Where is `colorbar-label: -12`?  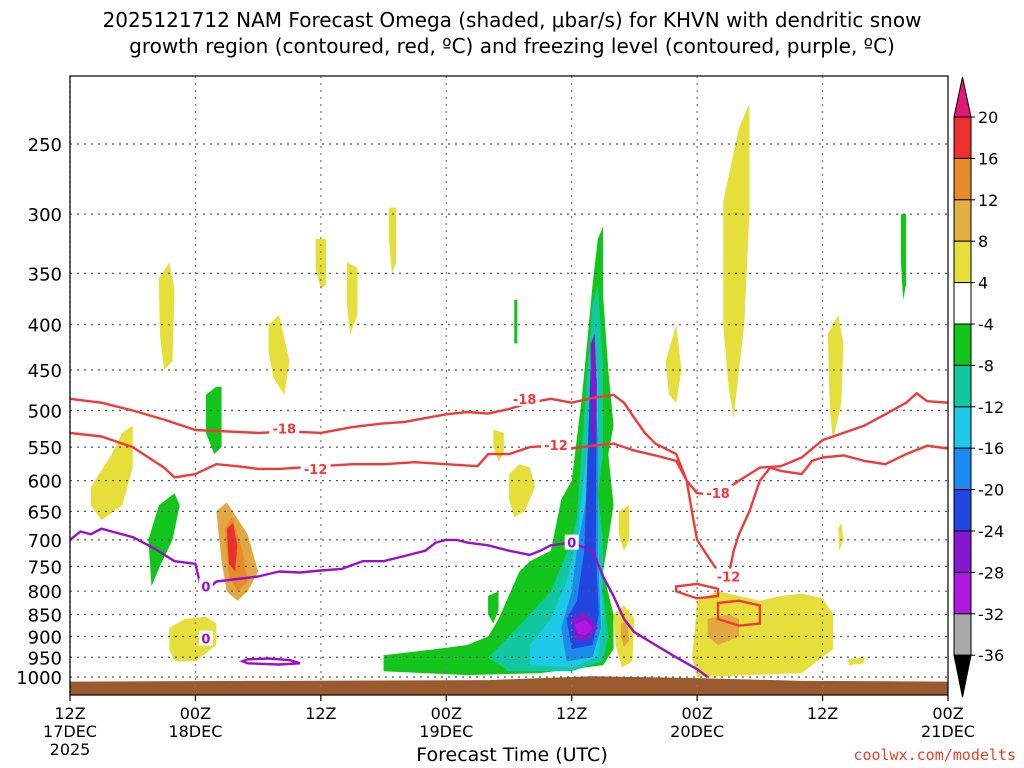 colorbar-label: -12 is located at coordinates (991, 407).